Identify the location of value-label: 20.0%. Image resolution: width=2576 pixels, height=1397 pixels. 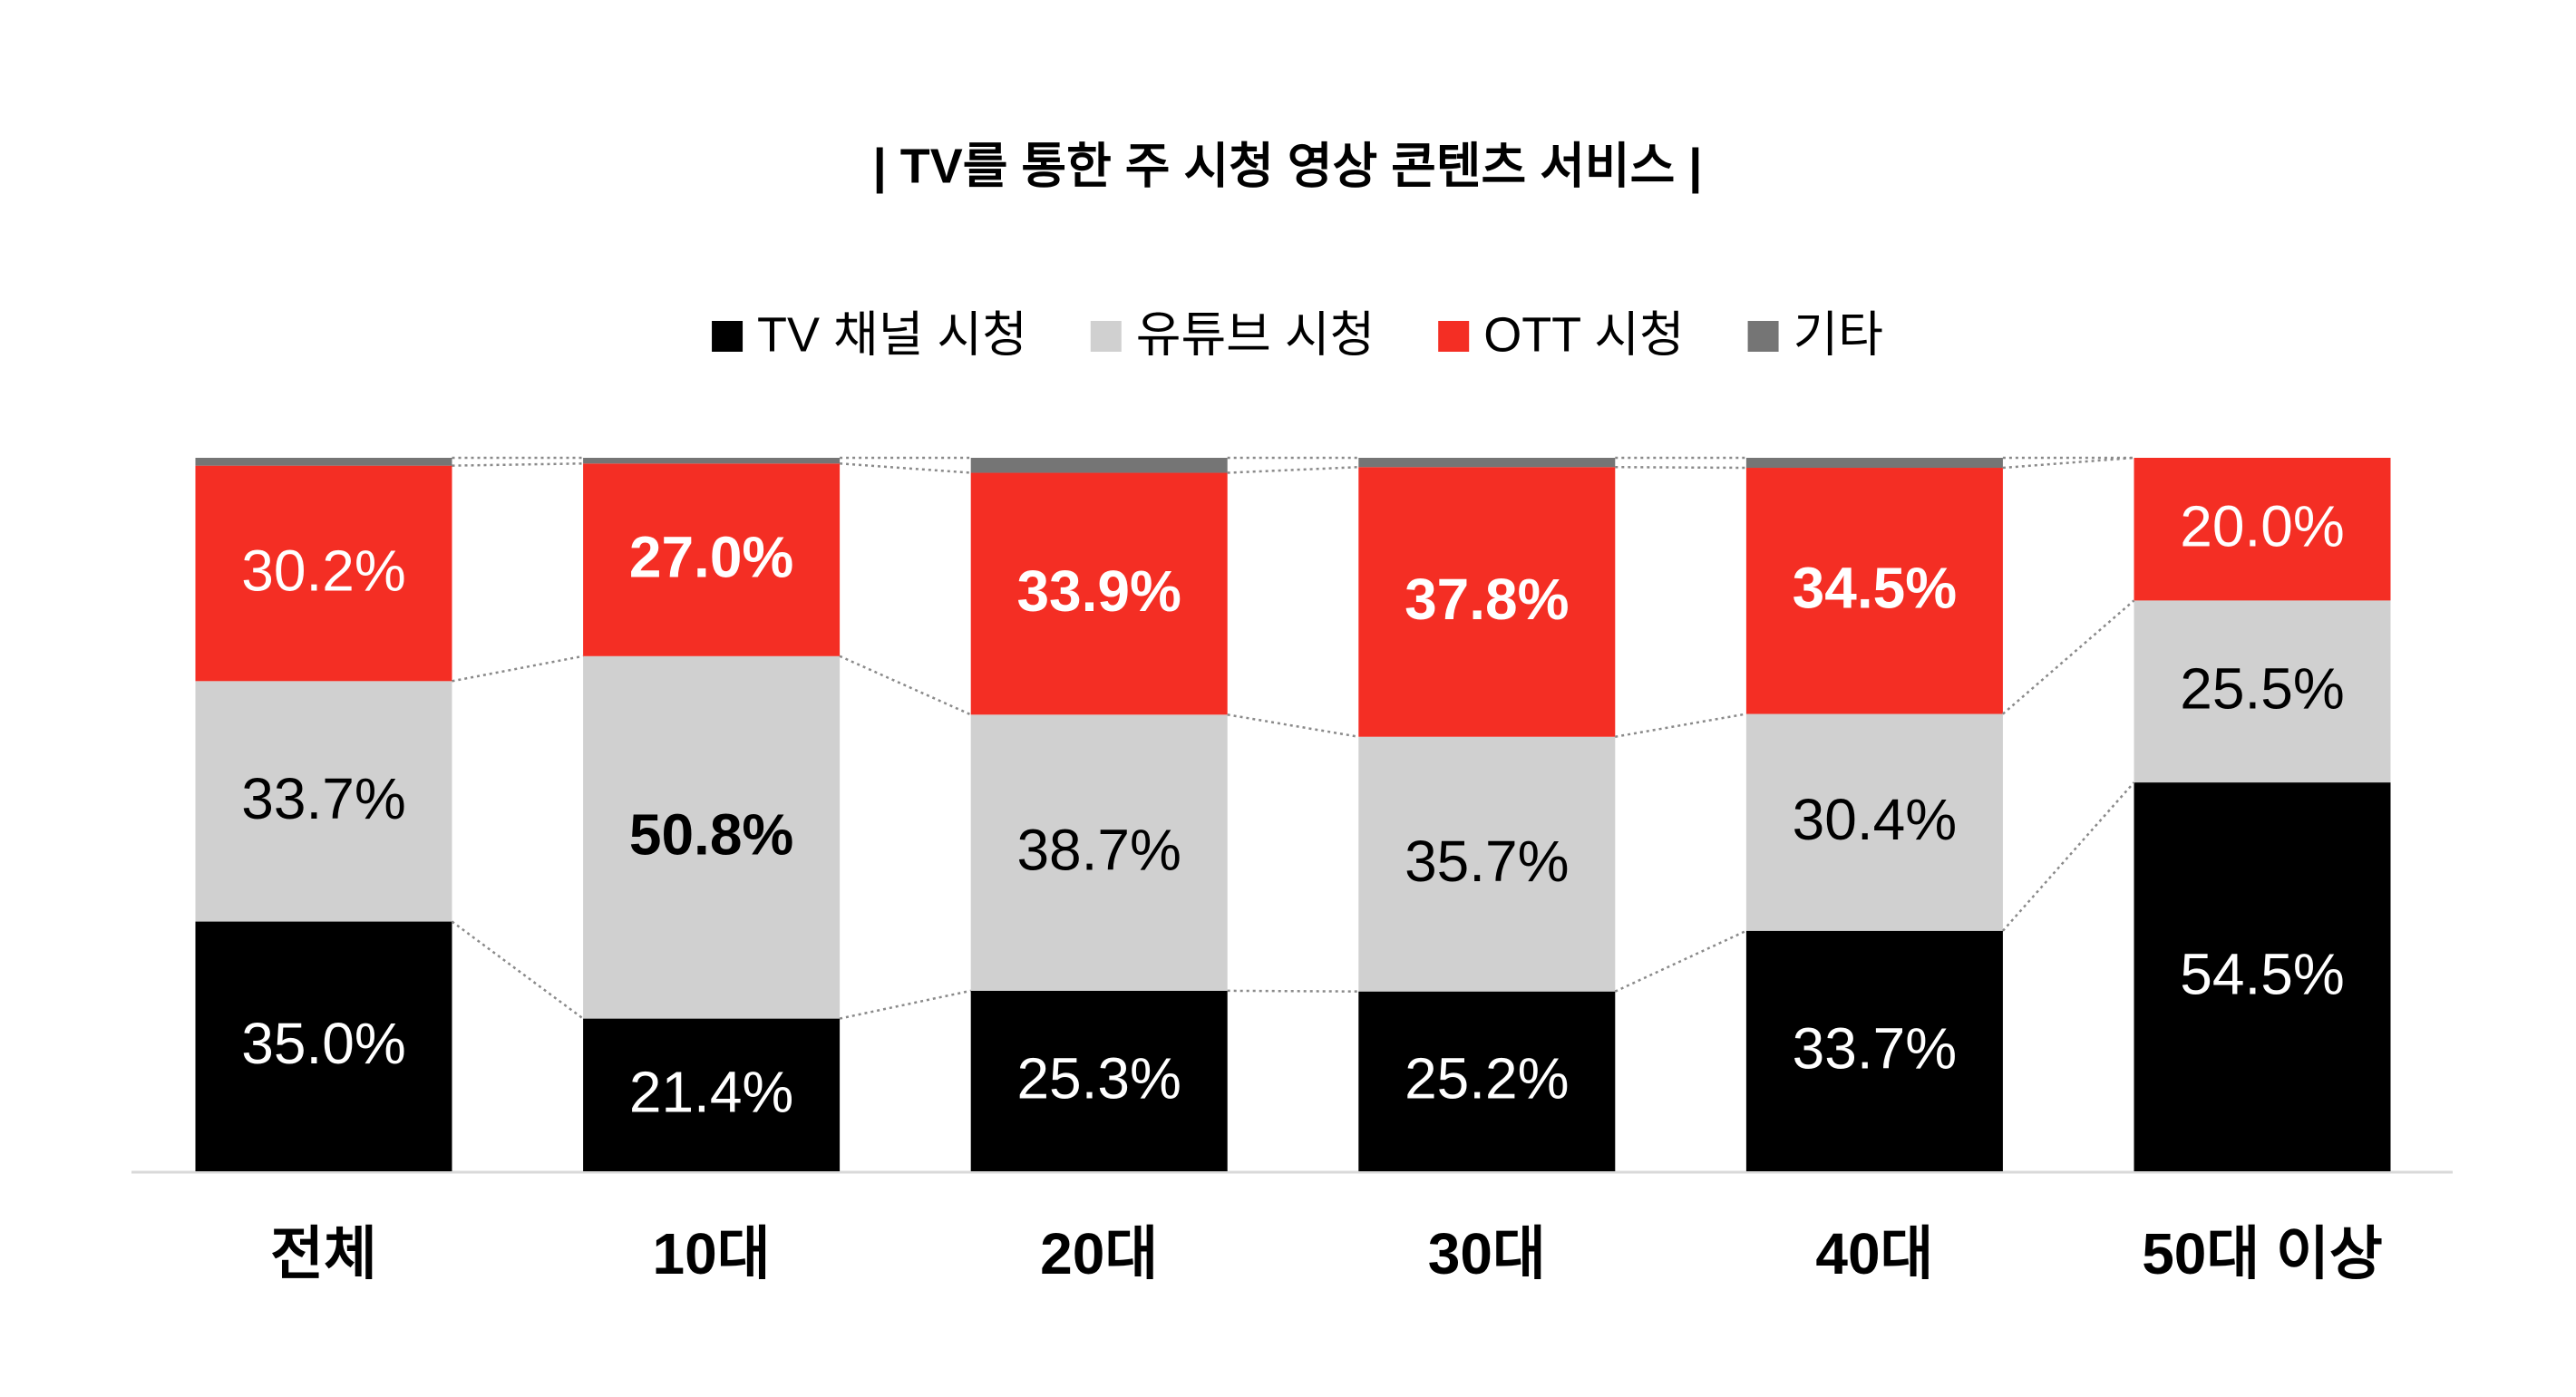
(2262, 526).